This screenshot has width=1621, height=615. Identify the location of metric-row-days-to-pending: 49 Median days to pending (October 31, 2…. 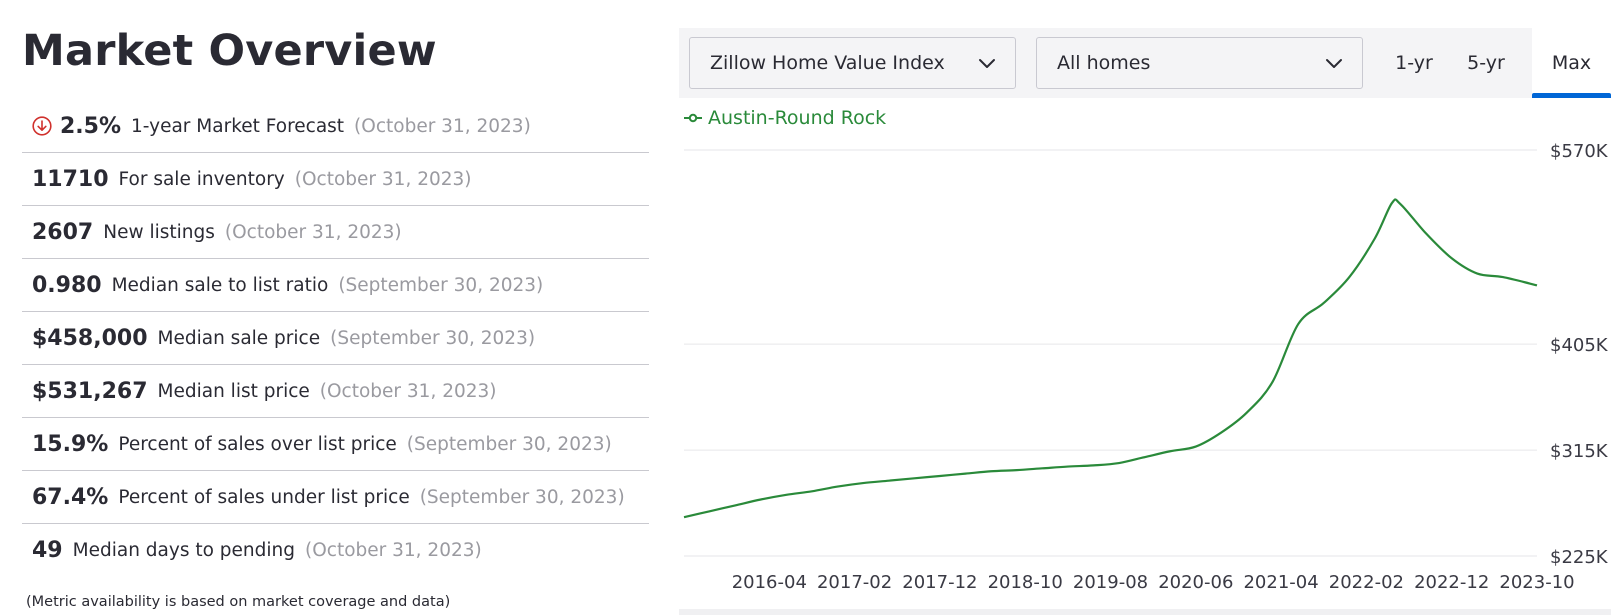
(335, 550).